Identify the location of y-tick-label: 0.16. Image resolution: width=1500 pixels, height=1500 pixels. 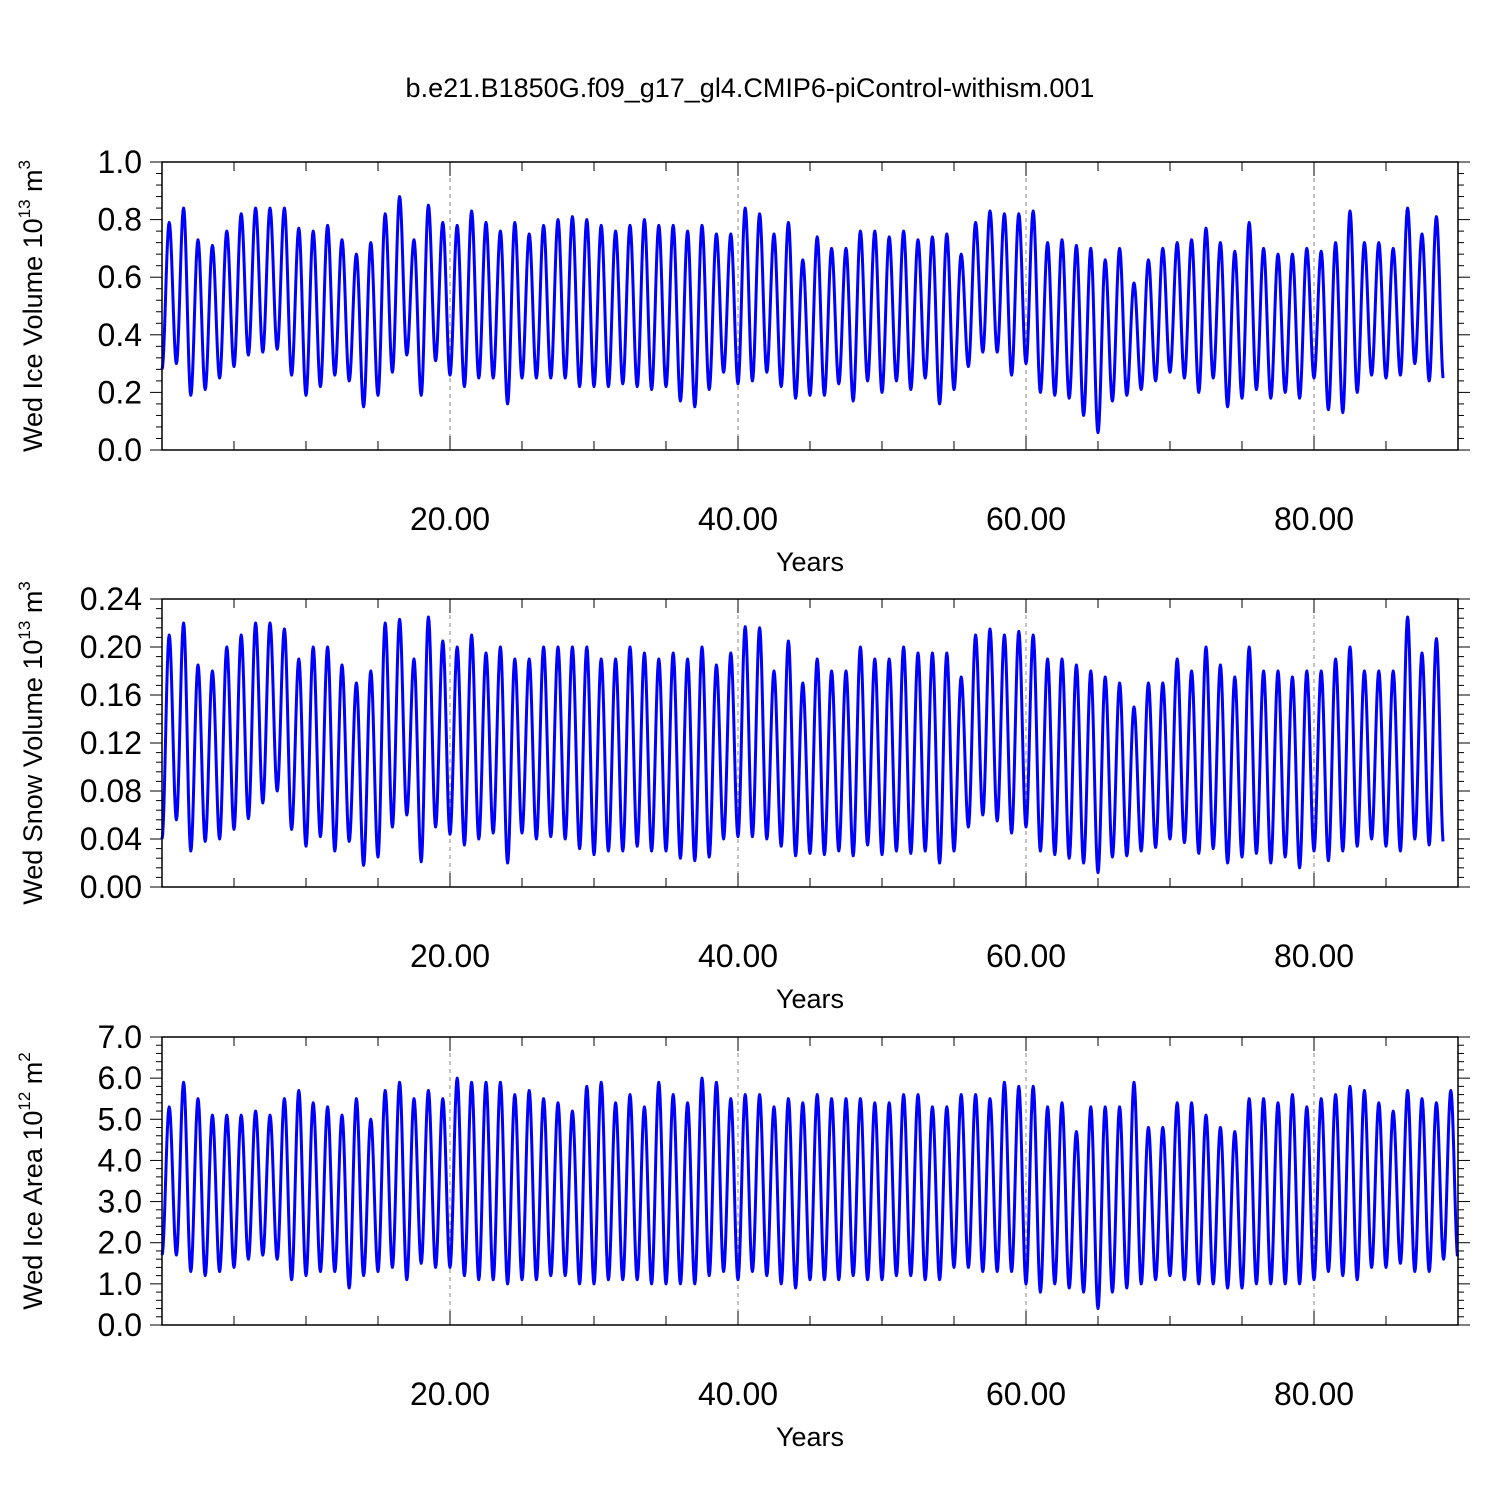
(111, 695).